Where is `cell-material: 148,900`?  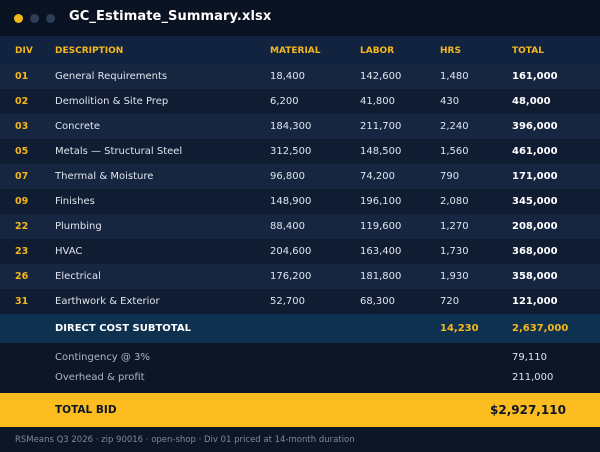
cell-material: 148,900 is located at coordinates (291, 201).